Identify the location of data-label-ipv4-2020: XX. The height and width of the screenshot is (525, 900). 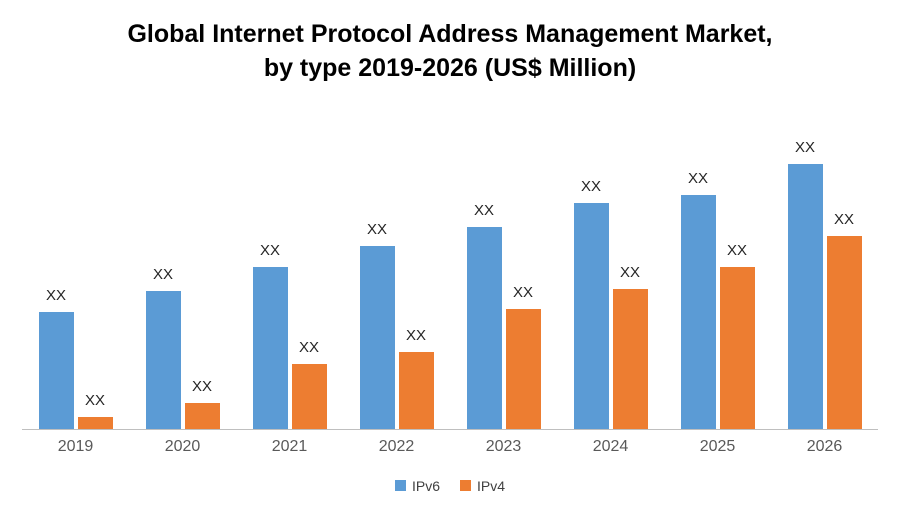
(202, 387).